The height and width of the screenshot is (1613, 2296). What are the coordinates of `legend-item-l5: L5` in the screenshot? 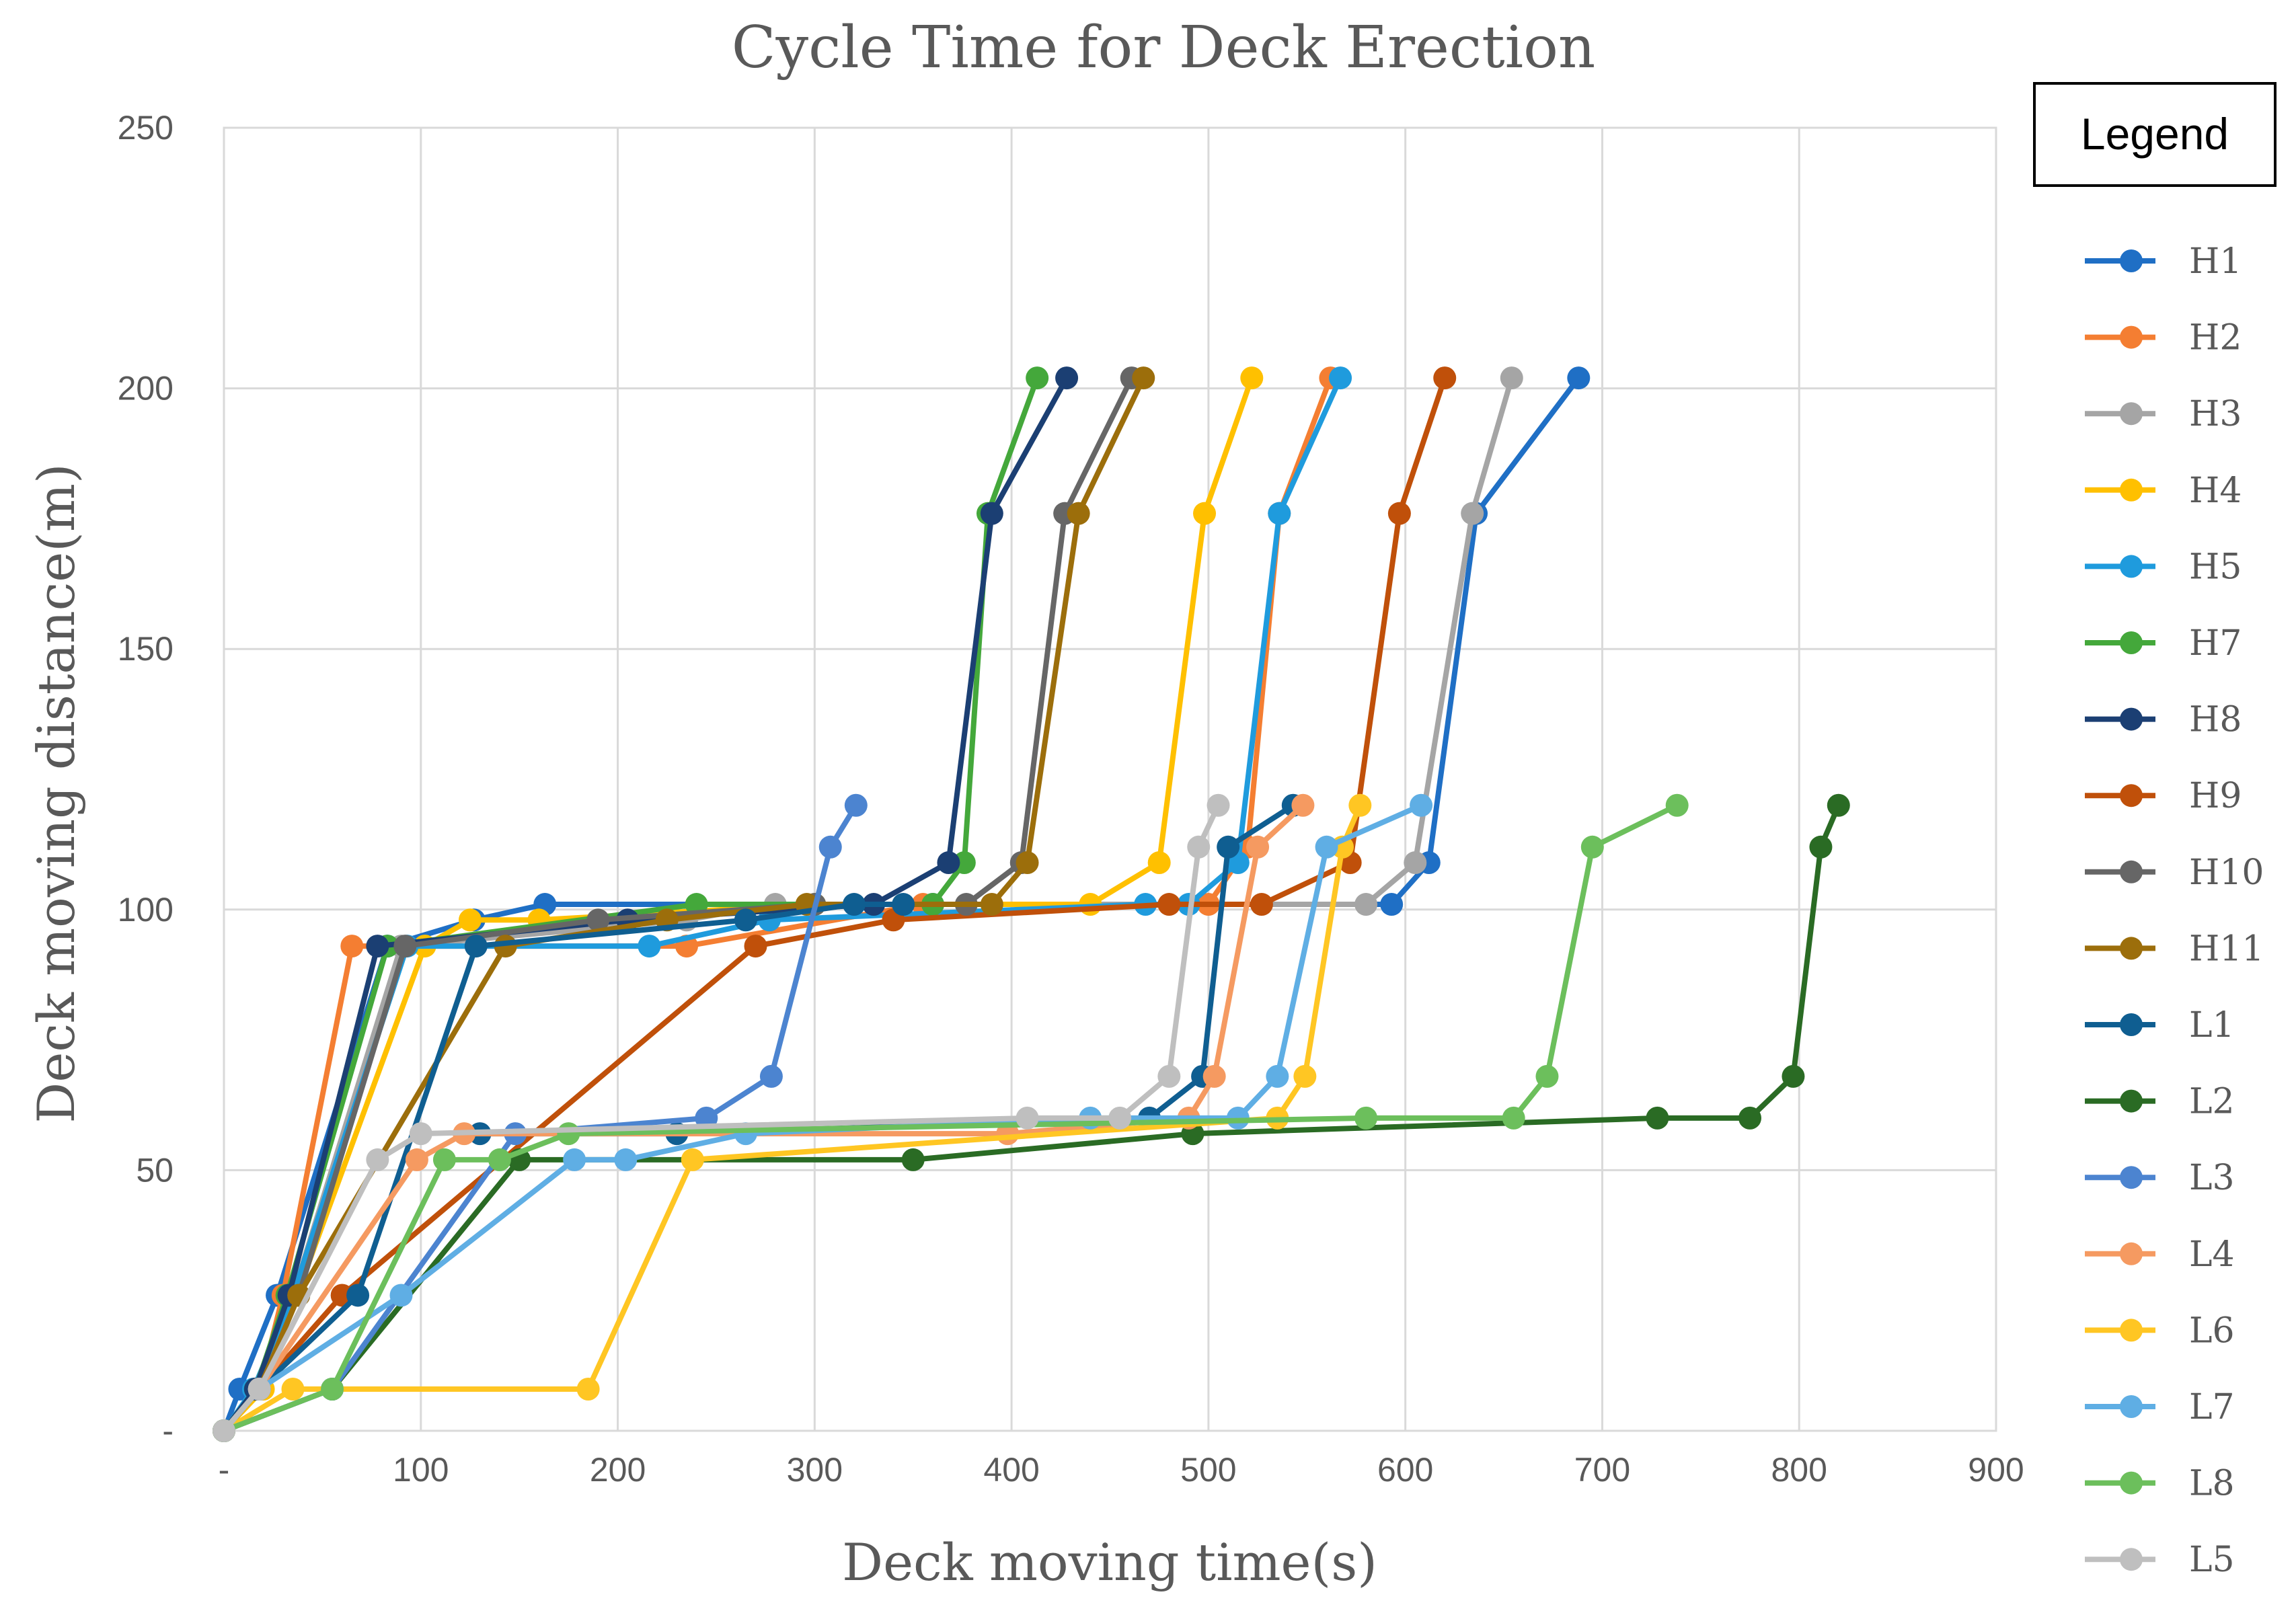 It's located at (2160, 1560).